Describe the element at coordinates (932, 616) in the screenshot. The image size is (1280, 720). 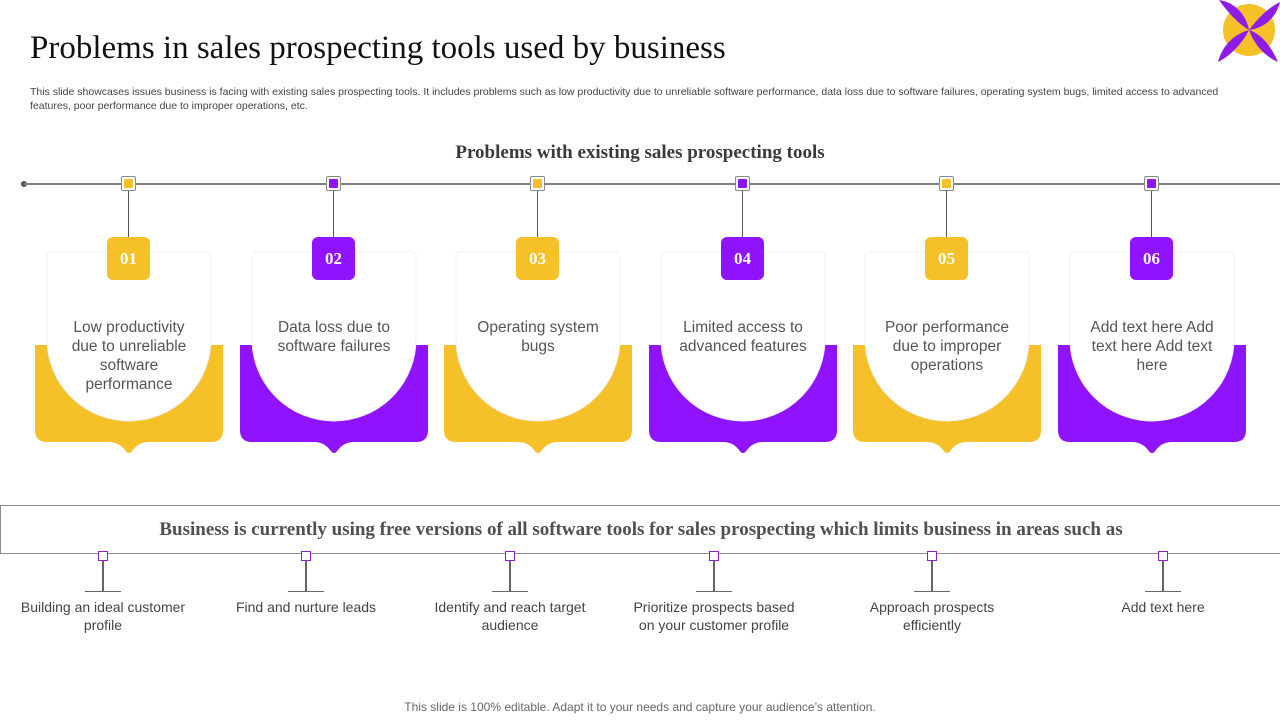
I see `area-text: Approach prospects efficiently` at that location.